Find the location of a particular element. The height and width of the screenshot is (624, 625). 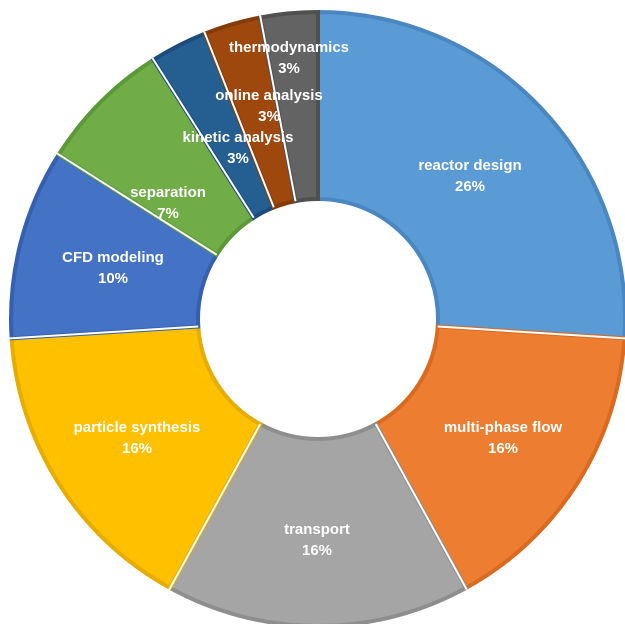

slice-value-thermodynamics: 3% is located at coordinates (289, 68).